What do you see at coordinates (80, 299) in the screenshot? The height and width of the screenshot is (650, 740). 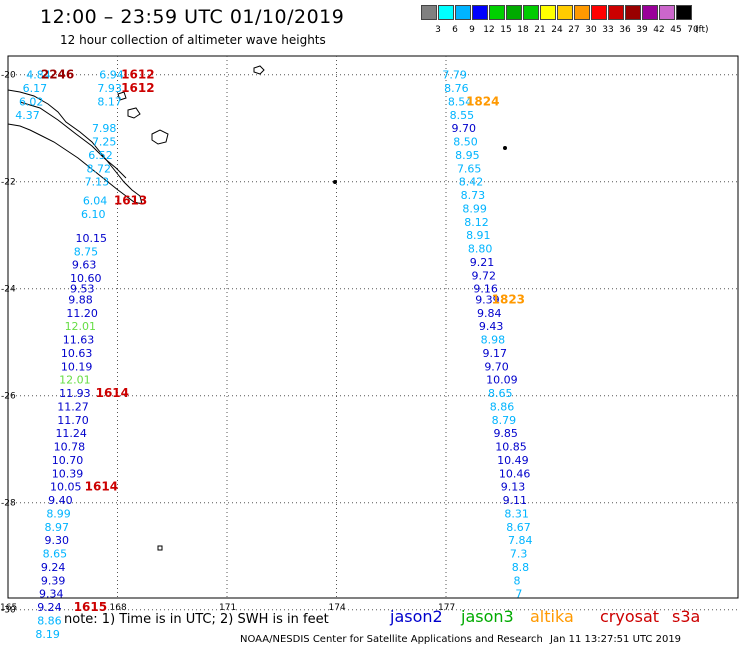 I see `swh-value: 9.88` at bounding box center [80, 299].